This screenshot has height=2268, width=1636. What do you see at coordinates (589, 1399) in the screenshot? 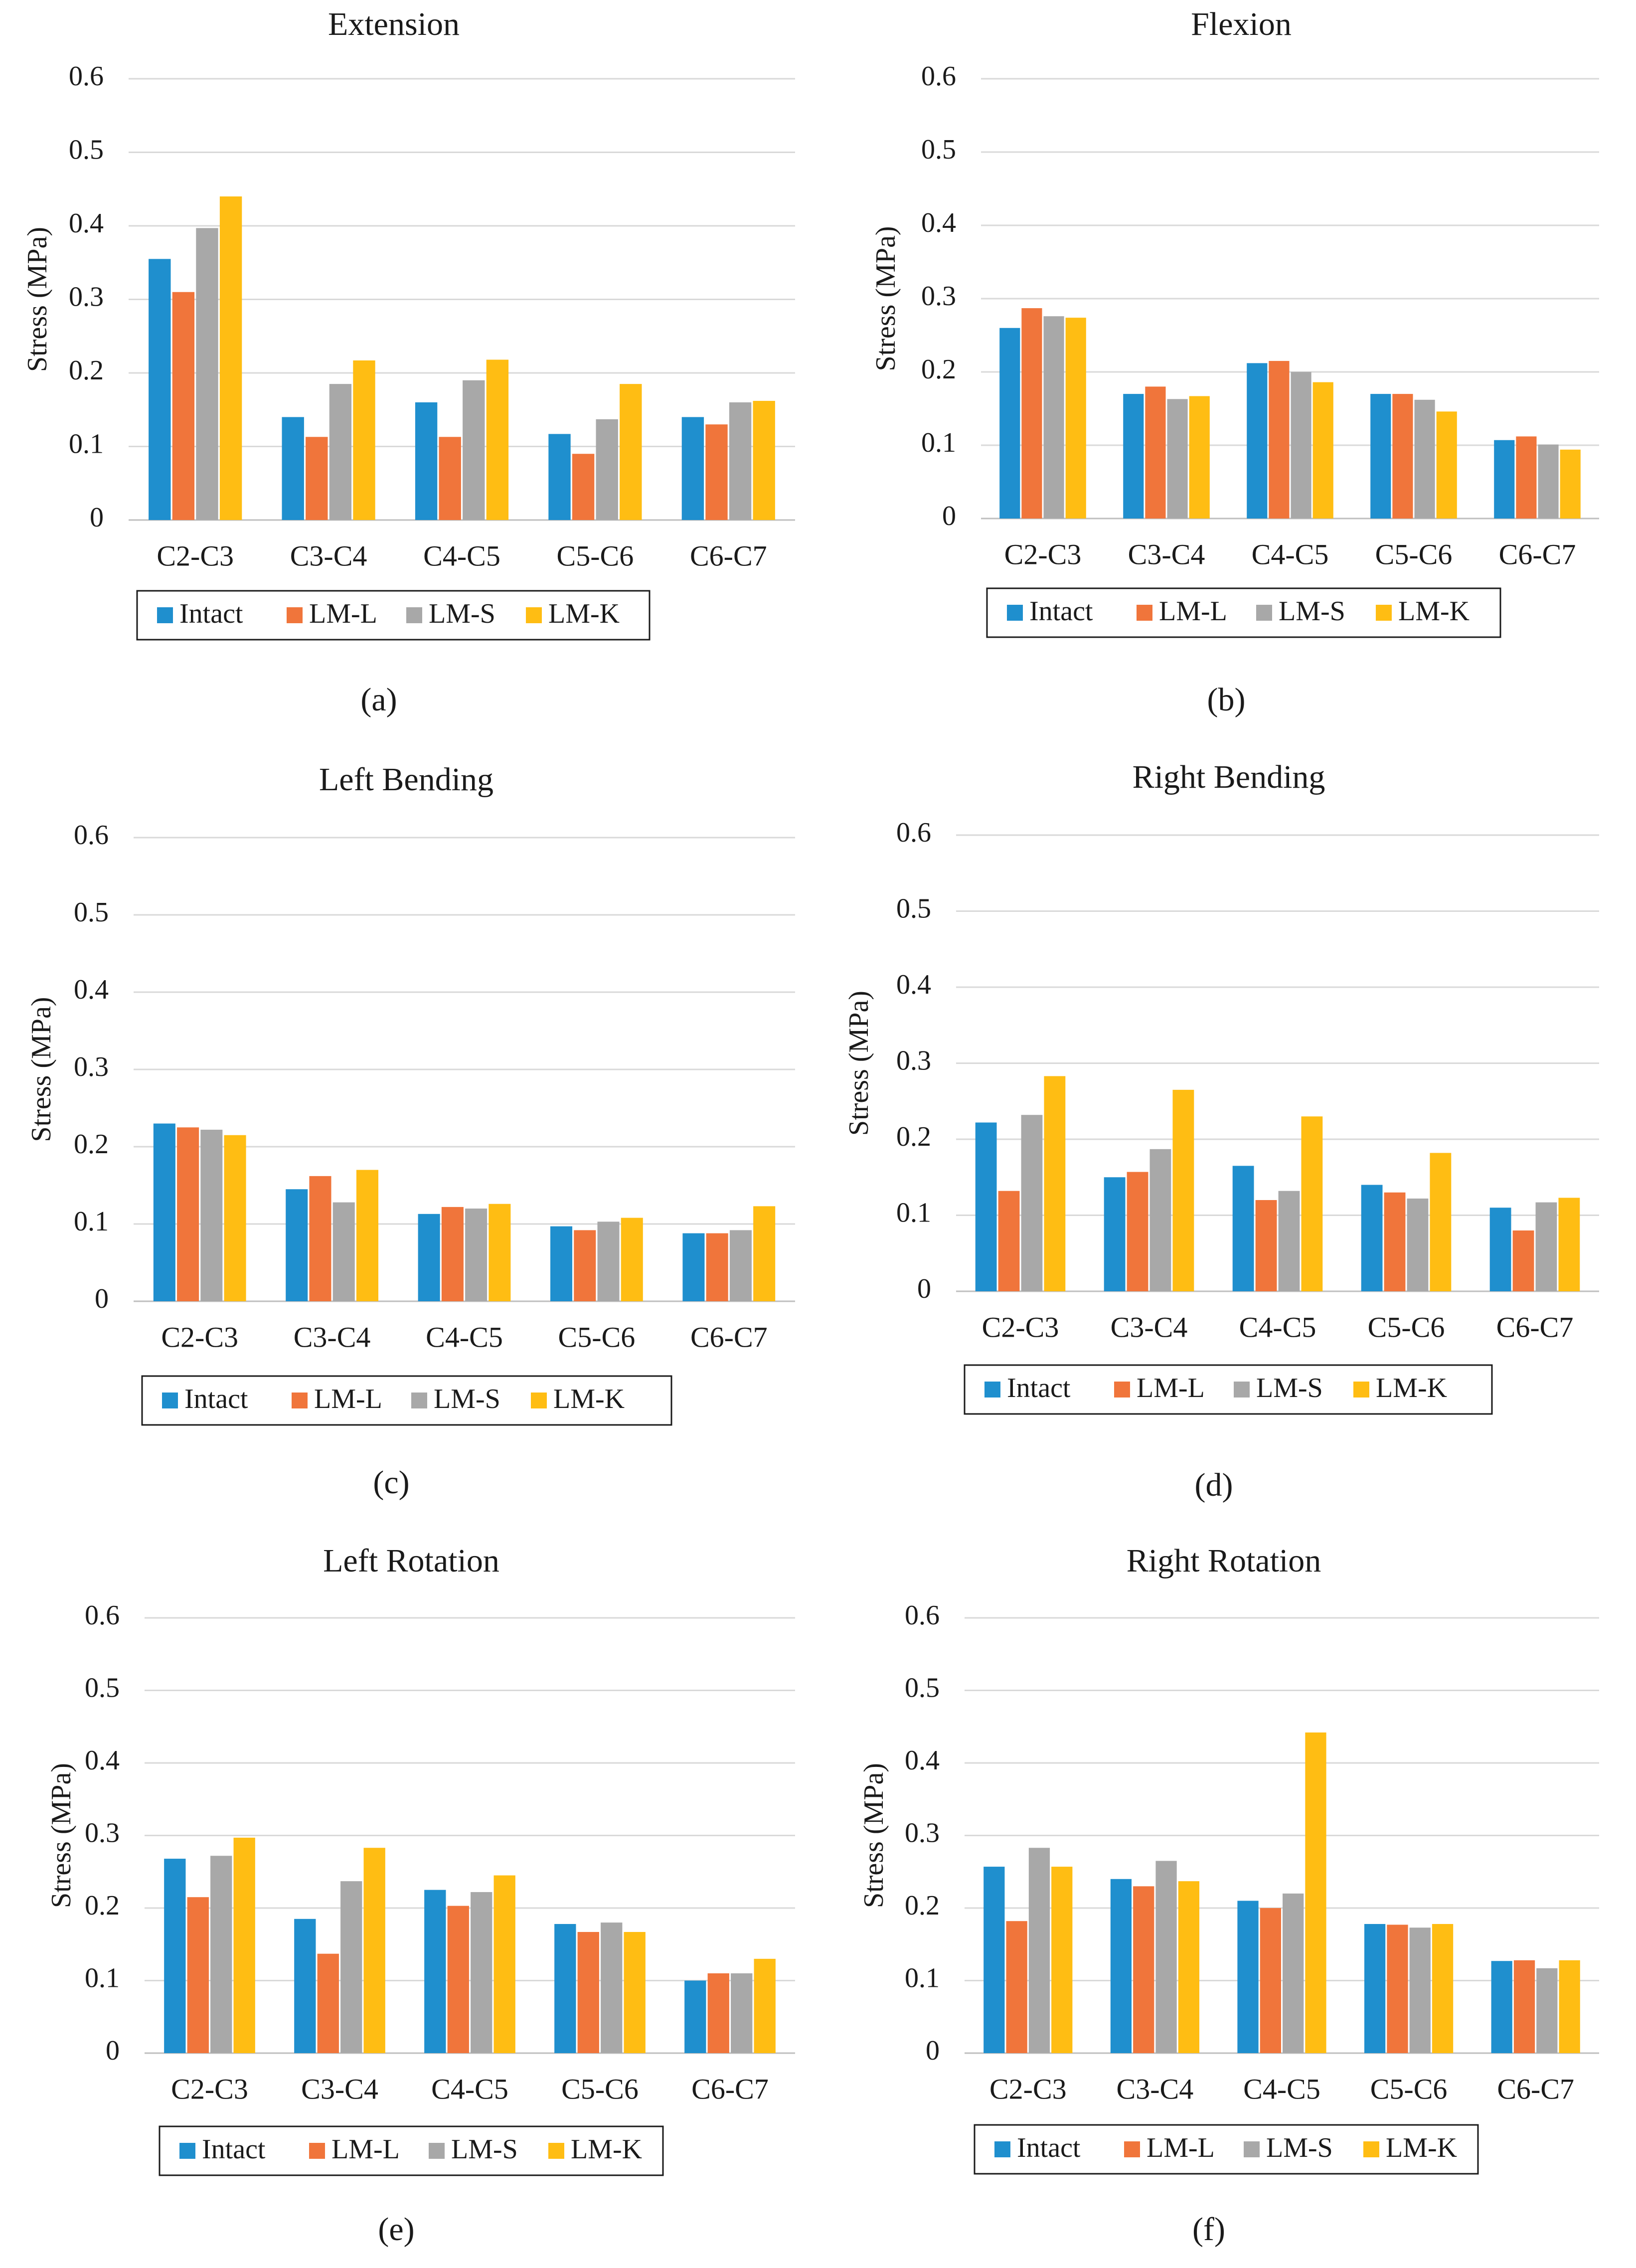
I see `legend-label: LM-K` at bounding box center [589, 1399].